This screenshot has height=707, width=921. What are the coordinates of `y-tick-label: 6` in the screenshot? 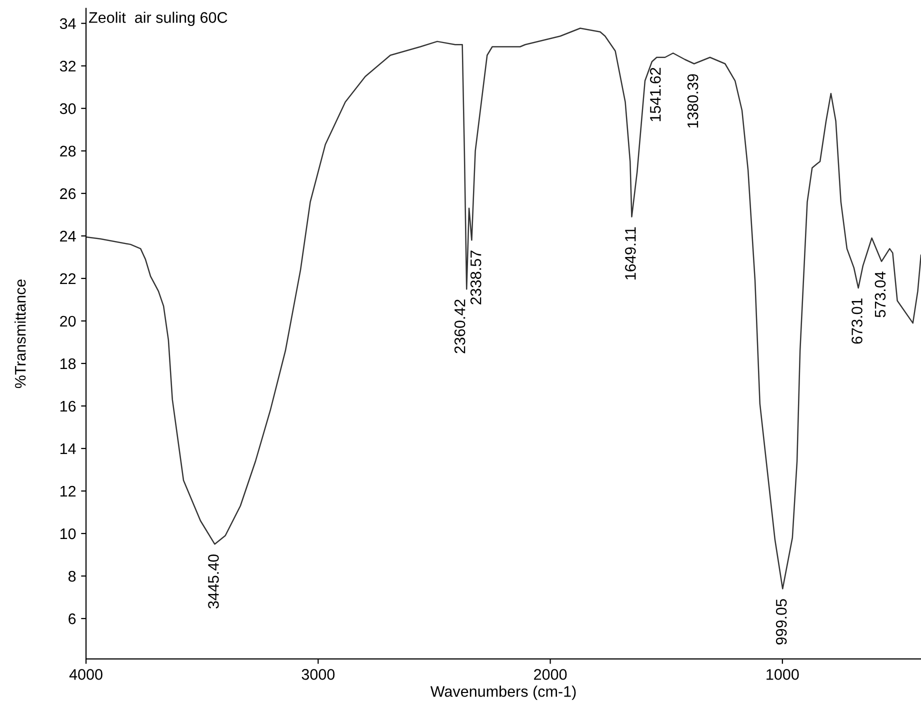 It's located at (72, 618).